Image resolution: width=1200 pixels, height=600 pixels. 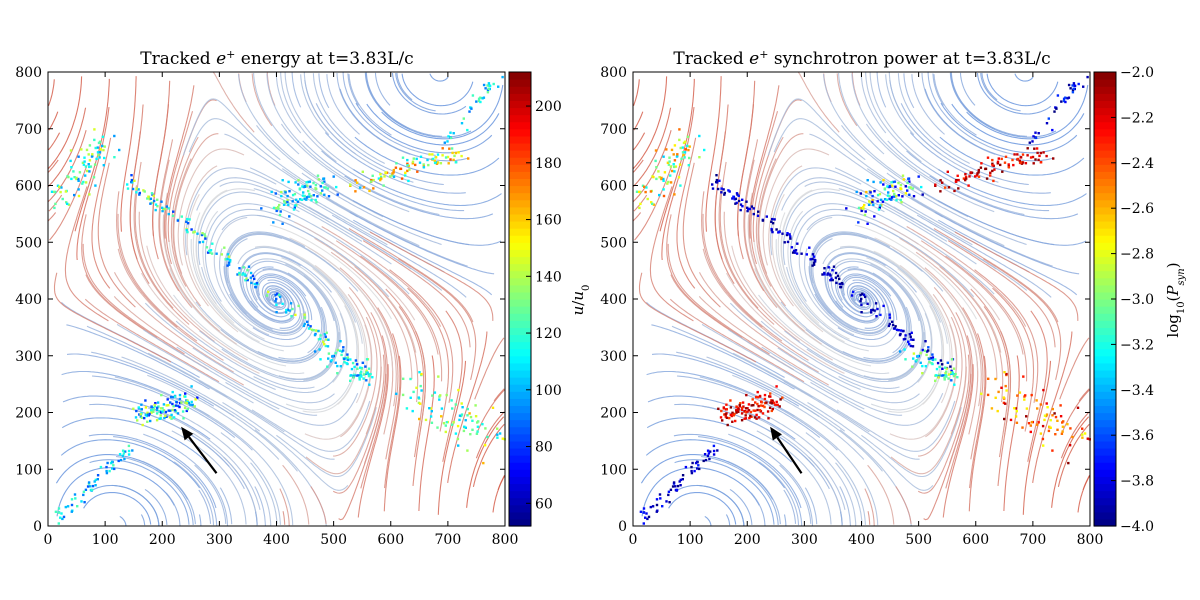 What do you see at coordinates (548, 277) in the screenshot?
I see `colorbar-tick-label: 140` at bounding box center [548, 277].